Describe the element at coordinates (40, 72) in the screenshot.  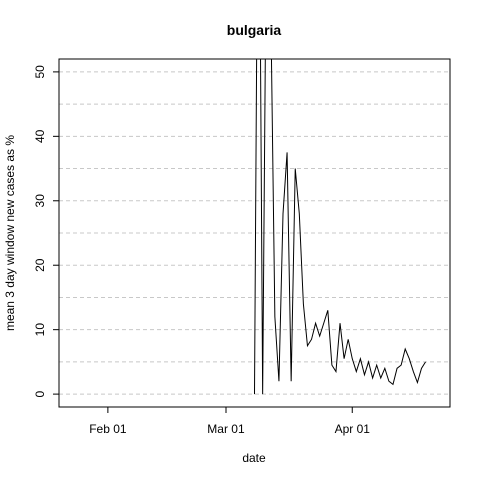
I see `y-tick-label: 50` at that location.